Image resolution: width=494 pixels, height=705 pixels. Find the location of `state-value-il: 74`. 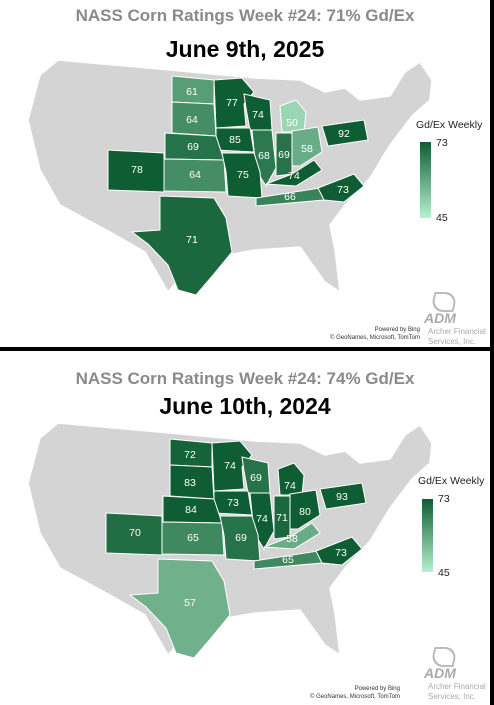

state-value-il: 74 is located at coordinates (262, 519).